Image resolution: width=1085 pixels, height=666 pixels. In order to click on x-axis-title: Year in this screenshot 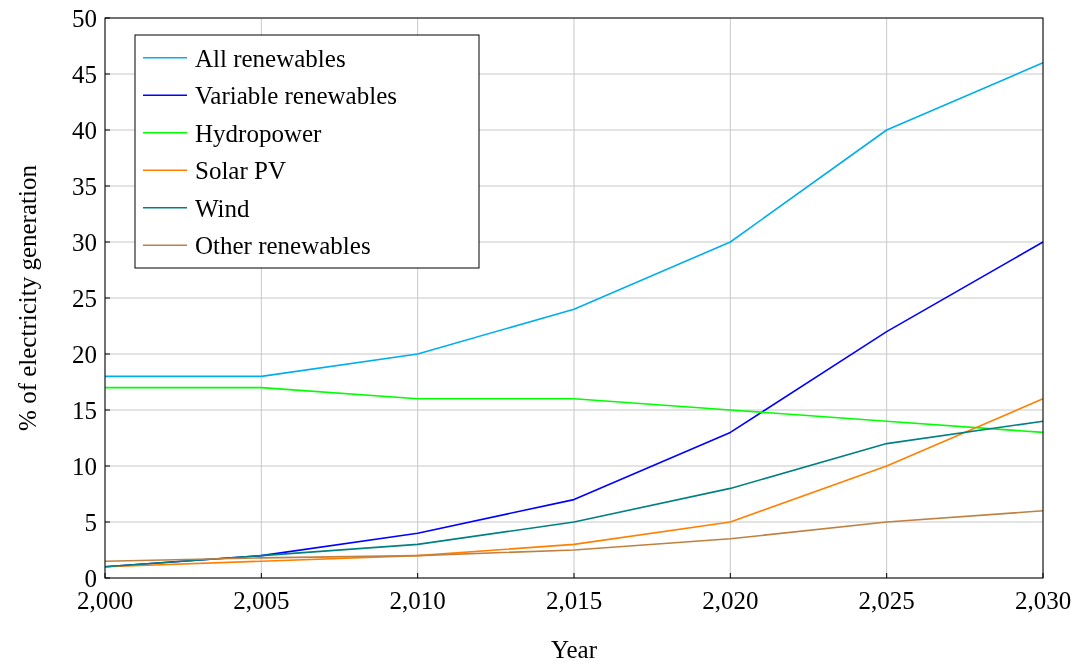, I will do `click(574, 649)`.